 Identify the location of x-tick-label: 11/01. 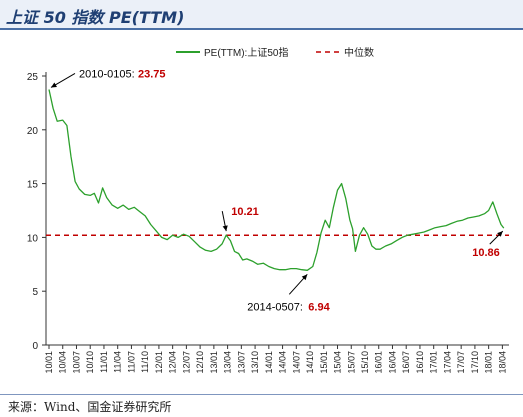
(104, 362).